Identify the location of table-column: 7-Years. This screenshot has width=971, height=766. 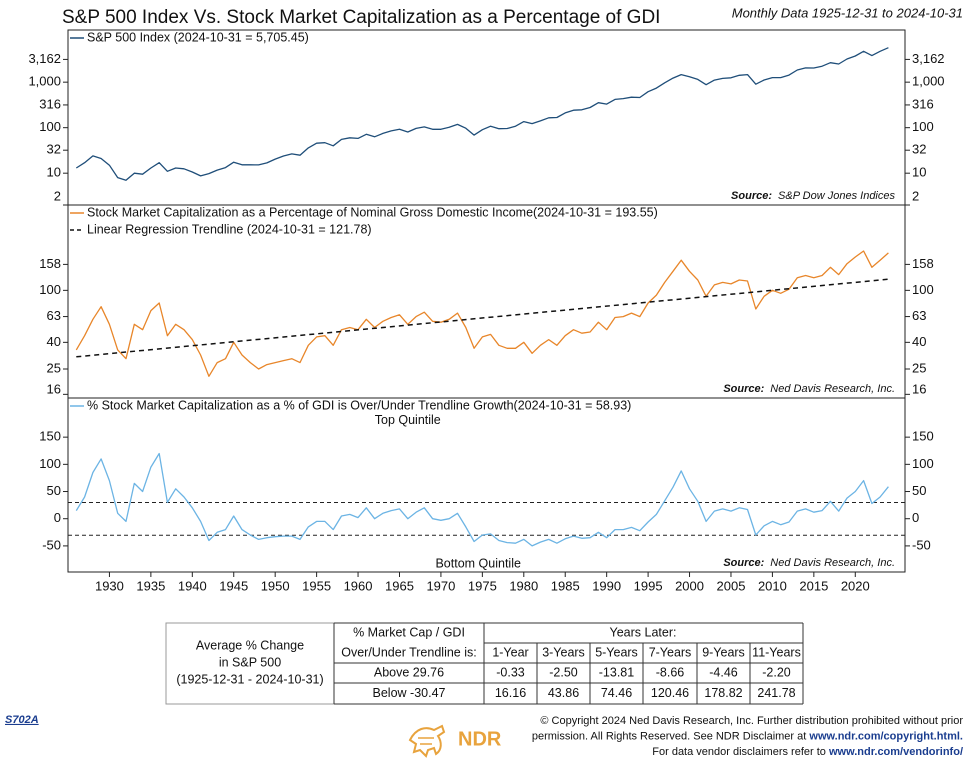
(670, 652).